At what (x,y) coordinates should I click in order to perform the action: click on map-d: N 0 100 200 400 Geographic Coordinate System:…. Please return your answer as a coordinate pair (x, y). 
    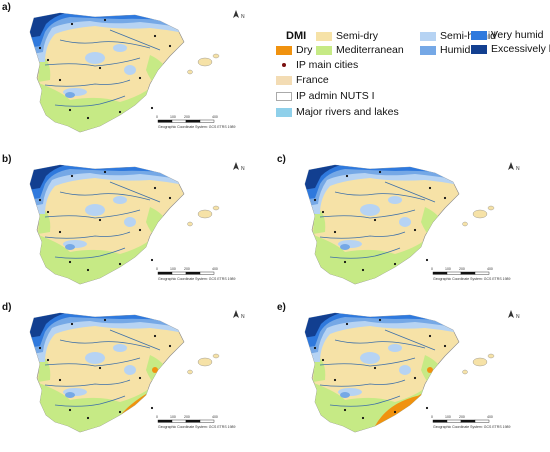
    Looking at the image, I should click on (137, 371).